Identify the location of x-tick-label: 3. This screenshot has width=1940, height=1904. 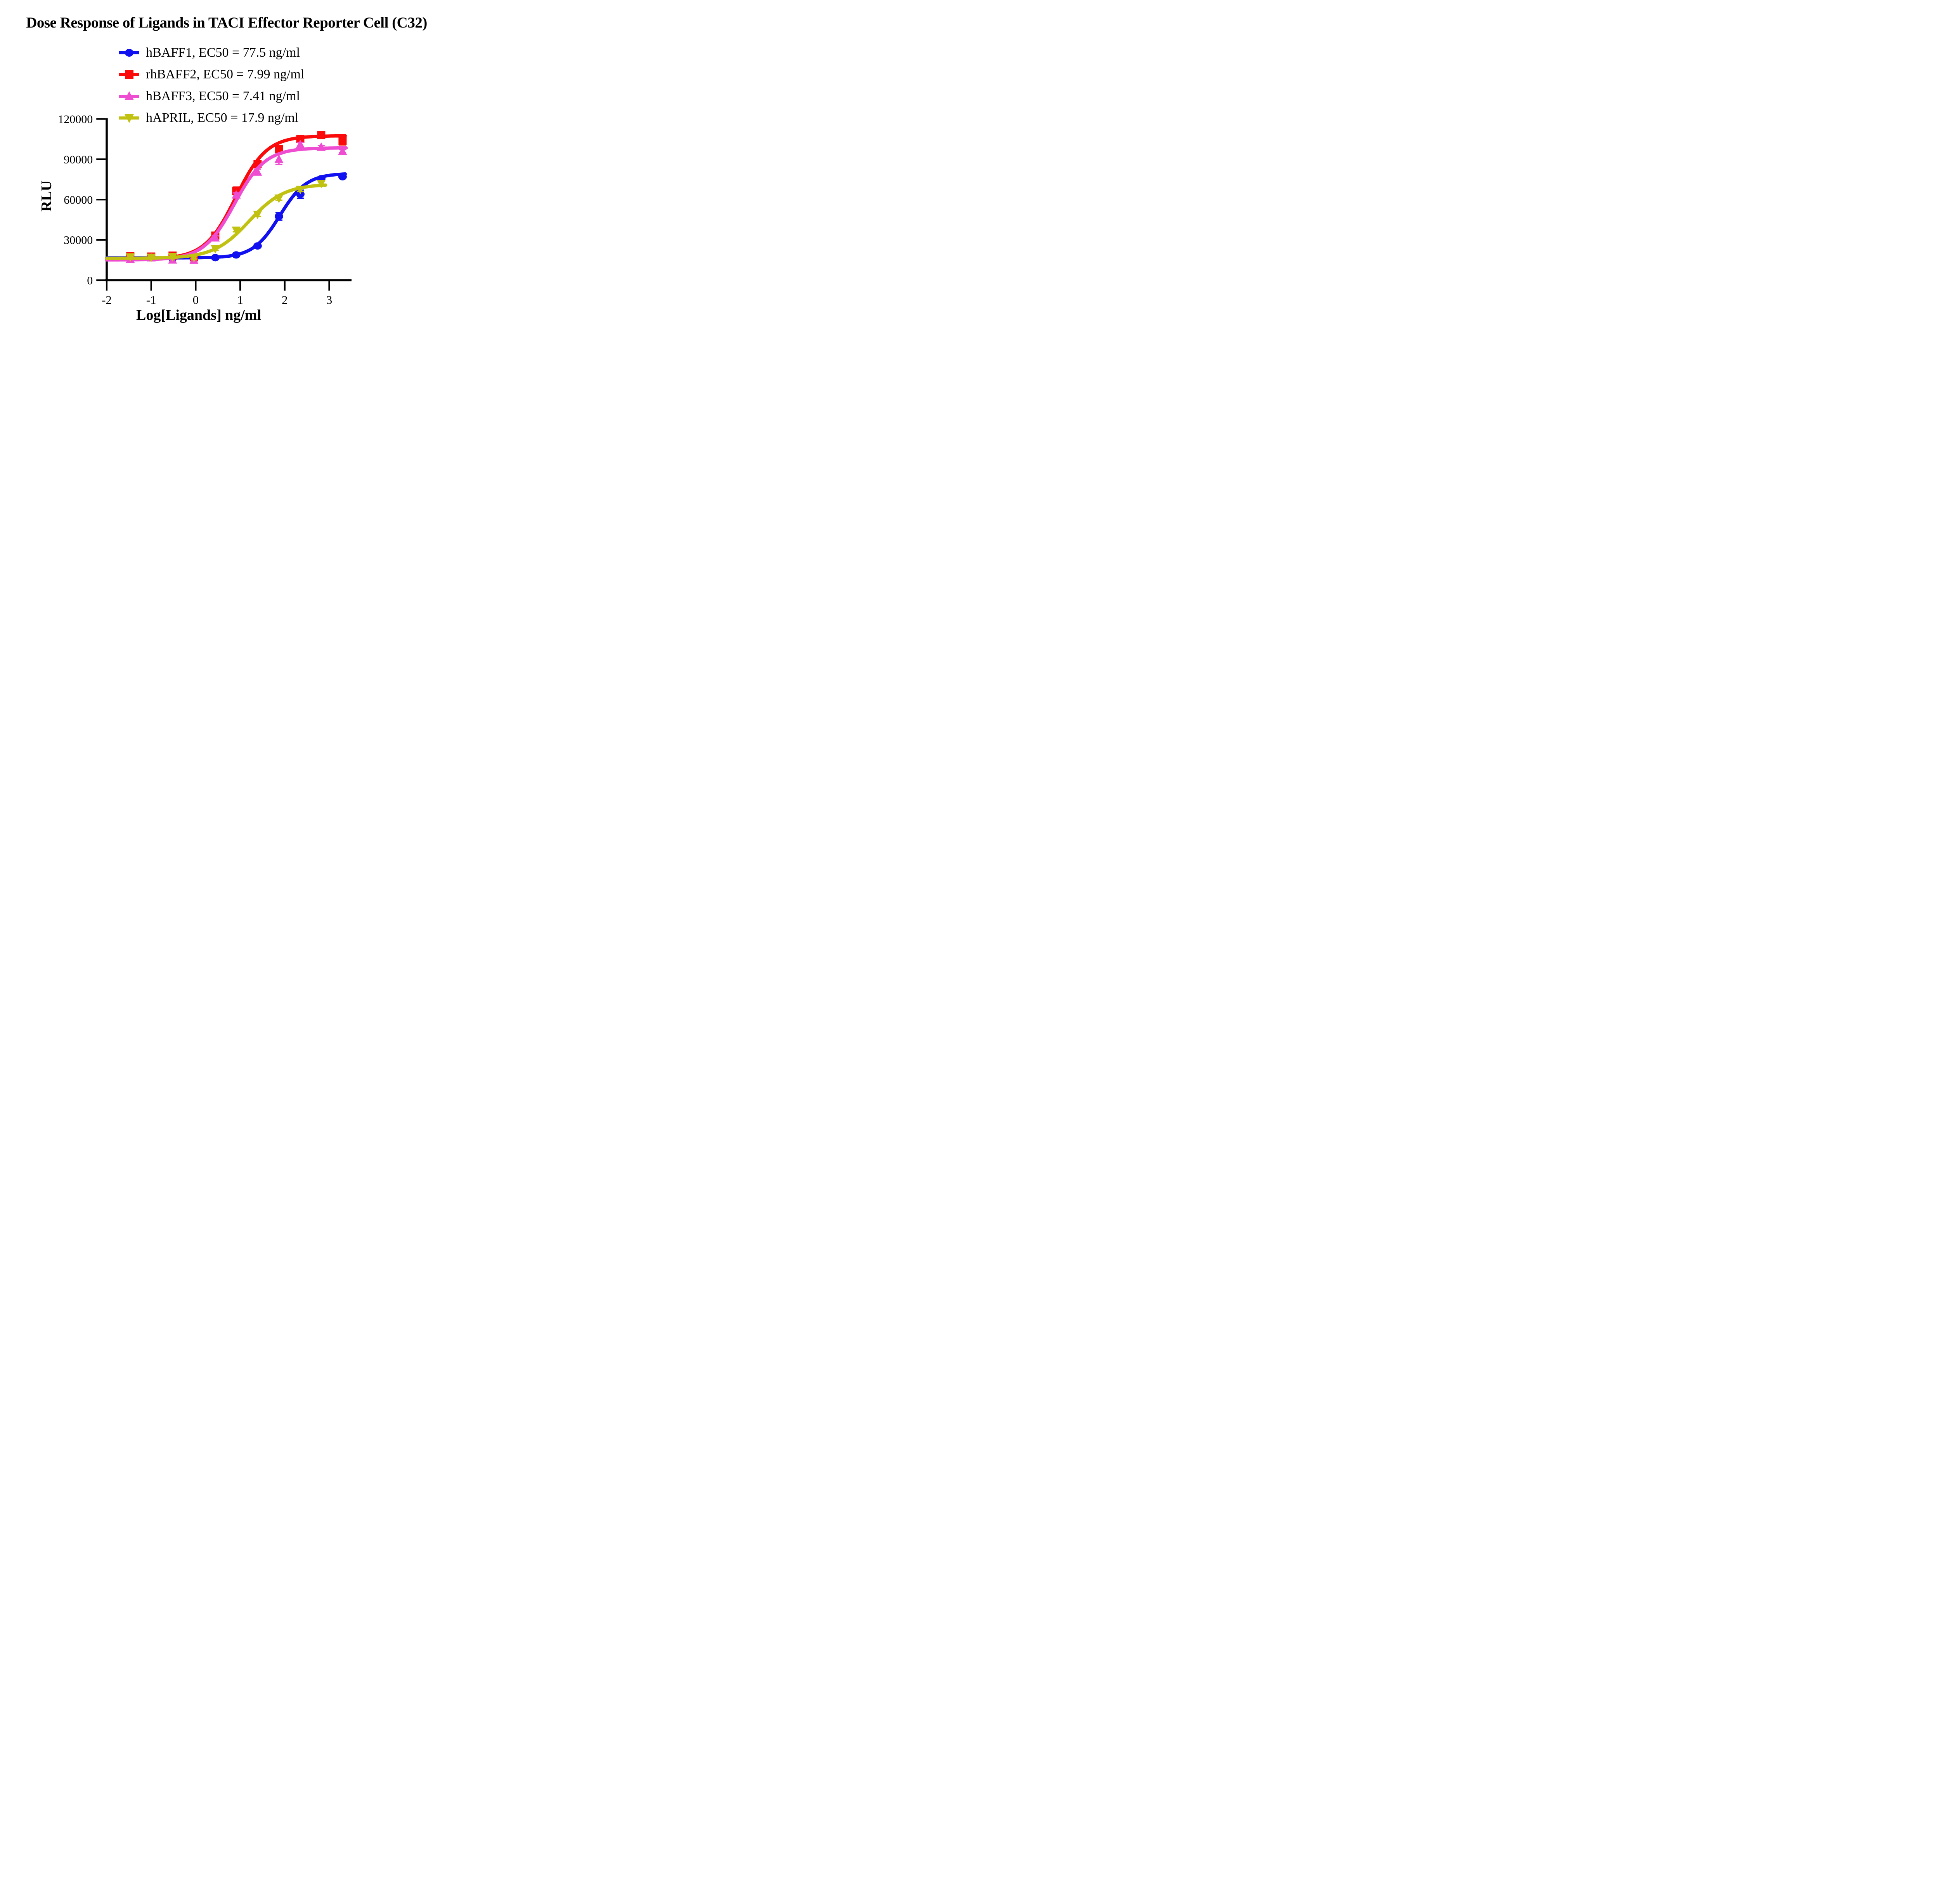
(330, 300).